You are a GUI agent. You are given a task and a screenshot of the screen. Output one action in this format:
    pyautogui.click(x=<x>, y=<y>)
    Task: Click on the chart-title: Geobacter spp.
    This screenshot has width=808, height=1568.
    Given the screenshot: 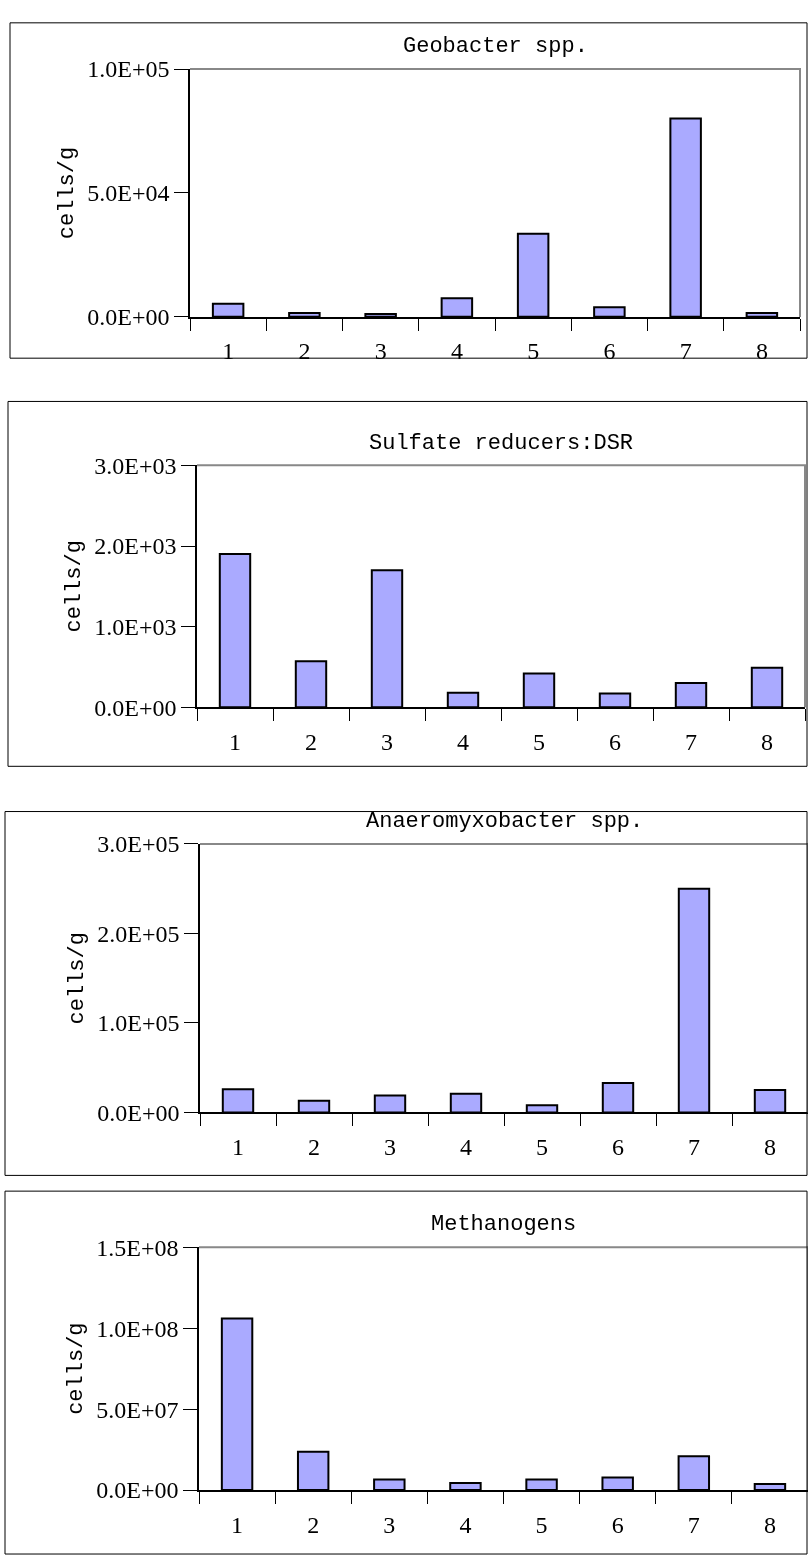 What is the action you would take?
    pyautogui.click(x=495, y=46)
    